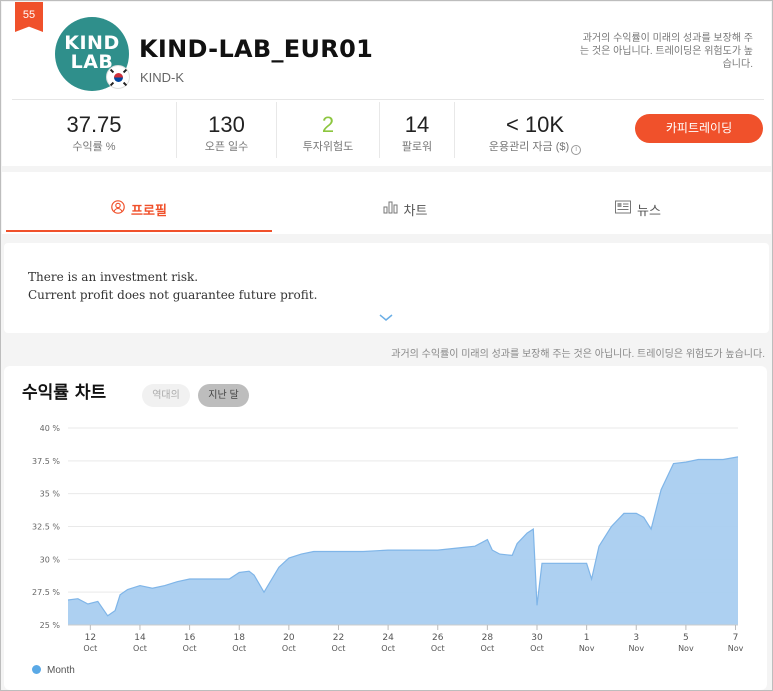 The image size is (773, 691). I want to click on y-tick-label: 27.5 %, so click(46, 592).